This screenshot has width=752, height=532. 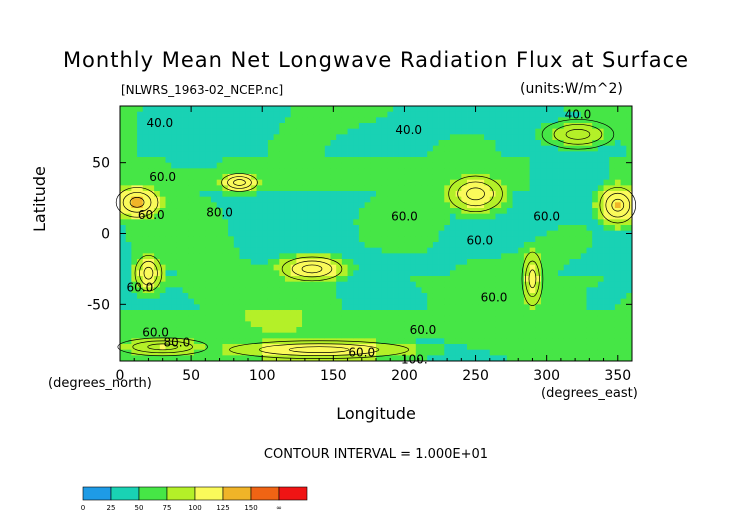 I want to click on contour-label: 40.0, so click(x=159, y=123).